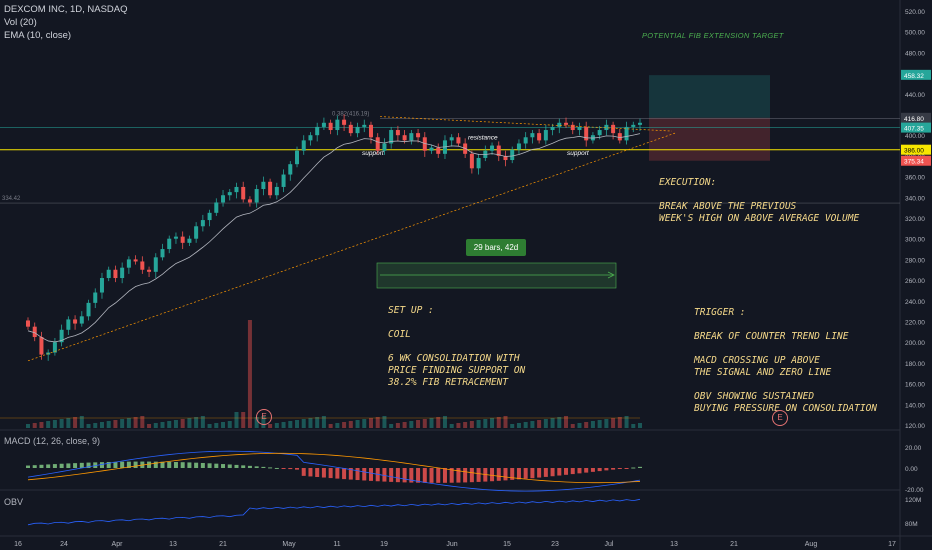 The image size is (932, 550). Describe the element at coordinates (915, 198) in the screenshot. I see `price-tick-label: 340.00` at that location.